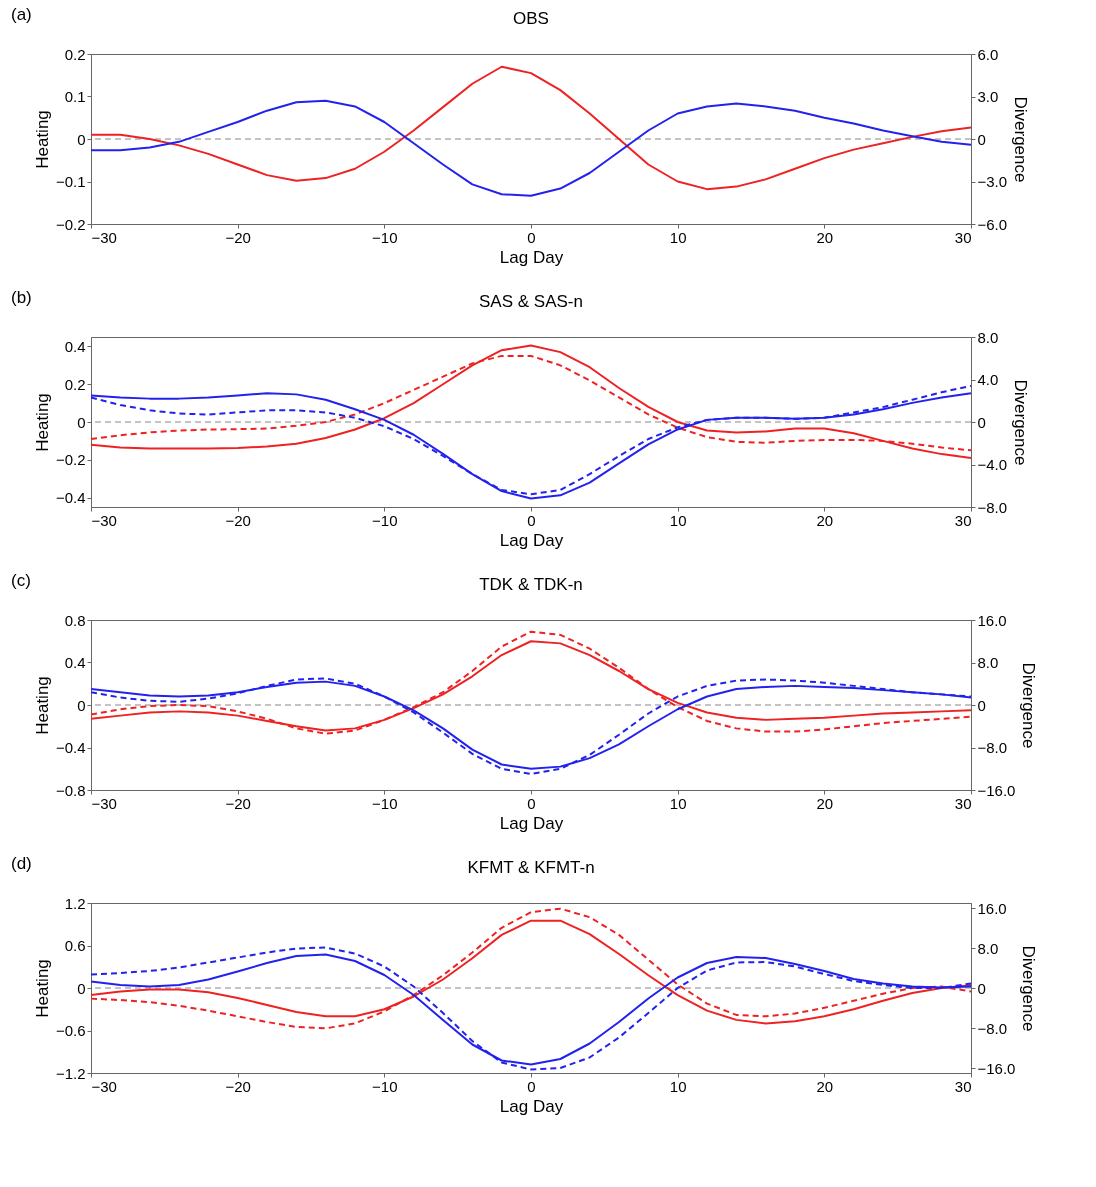 This screenshot has height=1187, width=1096. Describe the element at coordinates (992, 181) in the screenshot. I see `y2-tick-label: −3.0` at that location.